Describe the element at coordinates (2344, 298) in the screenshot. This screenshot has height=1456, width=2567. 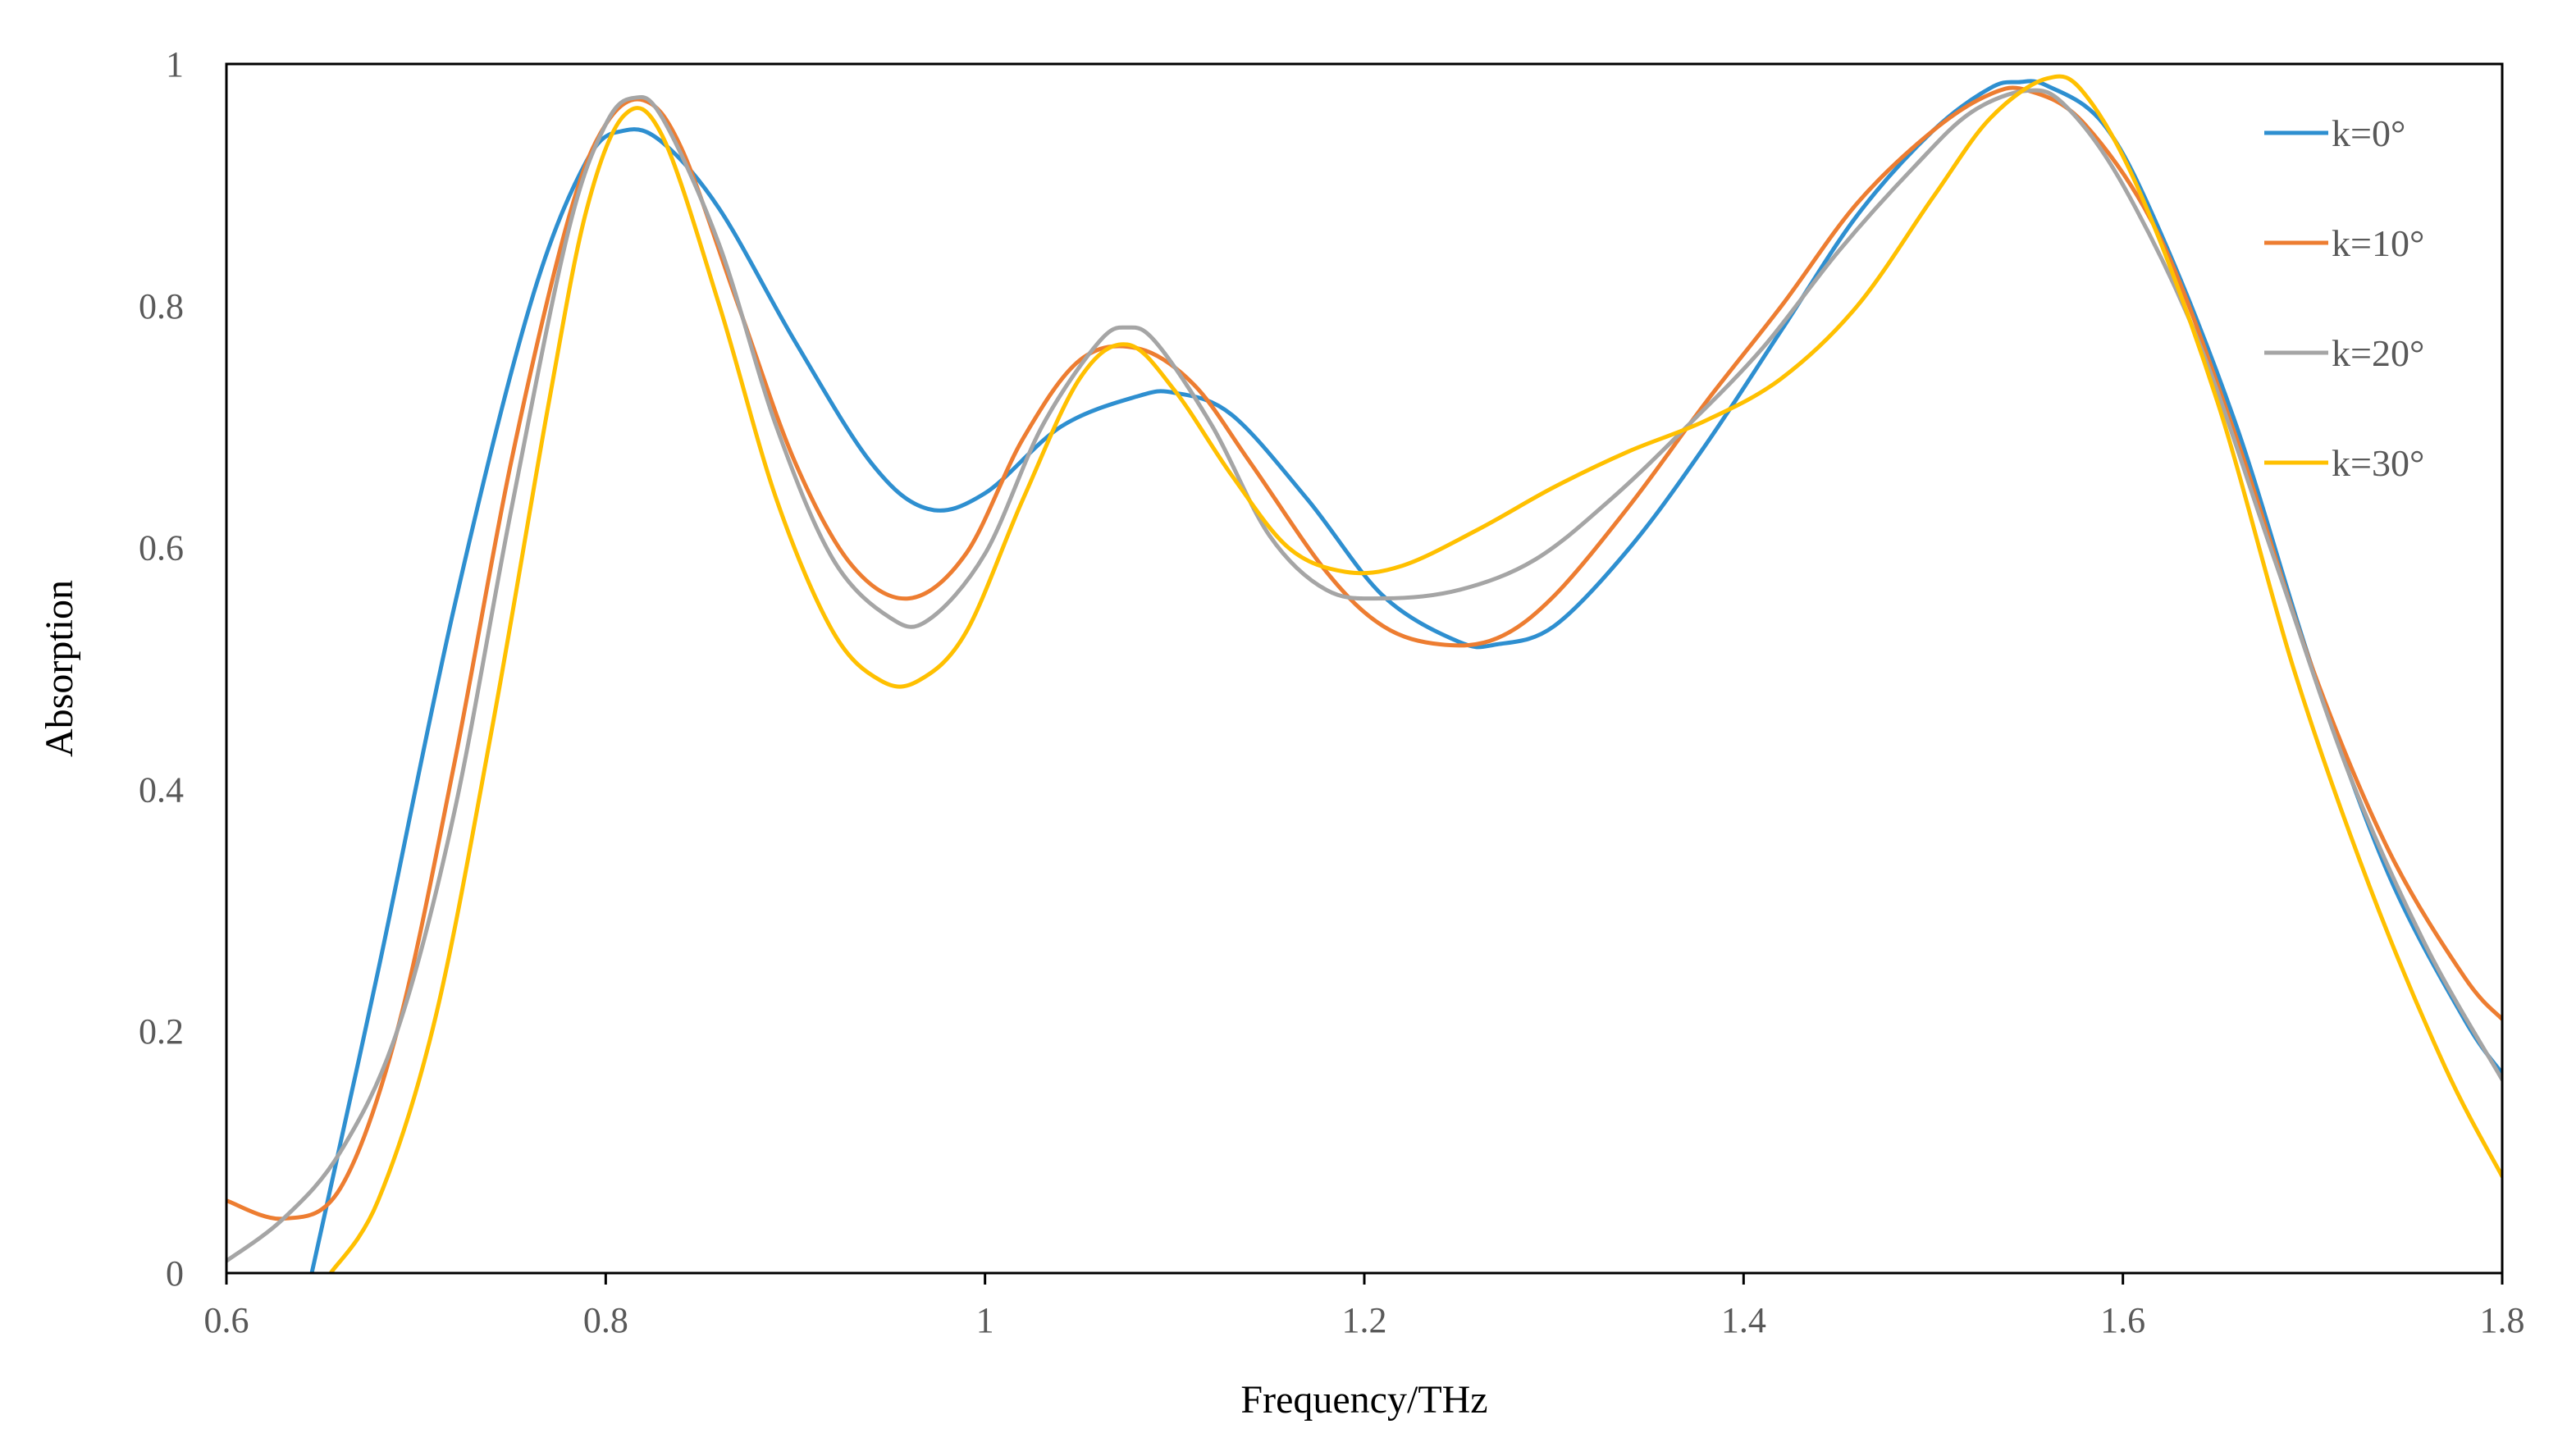
I see `legend: k=0° k=10° k=20° k=30°` at that location.